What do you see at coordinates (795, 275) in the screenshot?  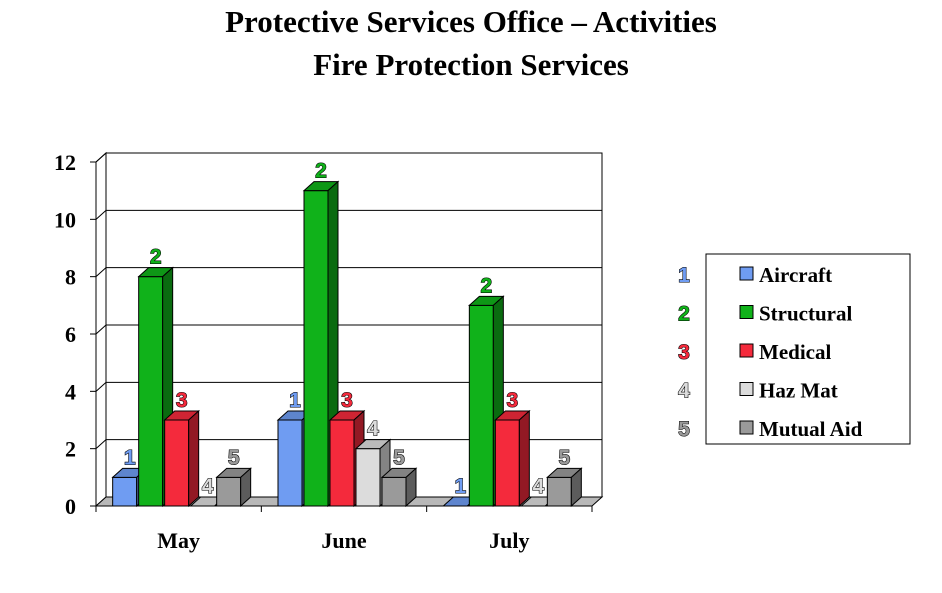 I see `legend-entry: Aircraft` at bounding box center [795, 275].